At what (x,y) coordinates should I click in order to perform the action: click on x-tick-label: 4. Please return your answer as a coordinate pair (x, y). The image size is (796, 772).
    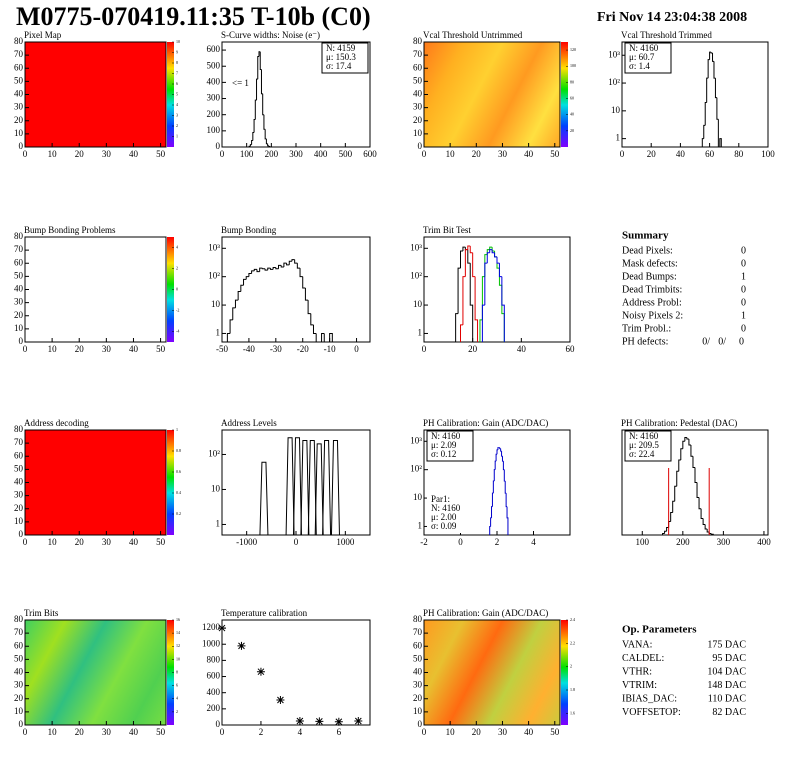
    Looking at the image, I should click on (533, 542).